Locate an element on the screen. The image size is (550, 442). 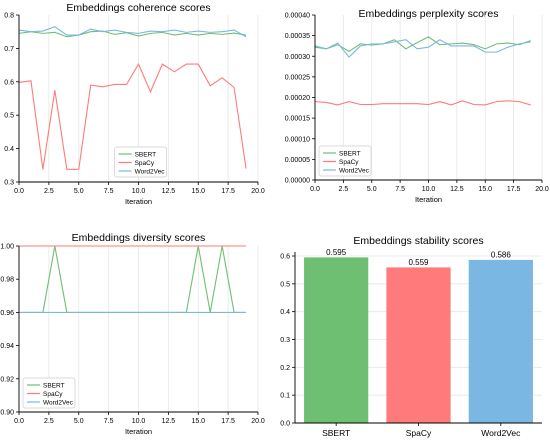
y-tick-label: 0.94 is located at coordinates (7, 346).